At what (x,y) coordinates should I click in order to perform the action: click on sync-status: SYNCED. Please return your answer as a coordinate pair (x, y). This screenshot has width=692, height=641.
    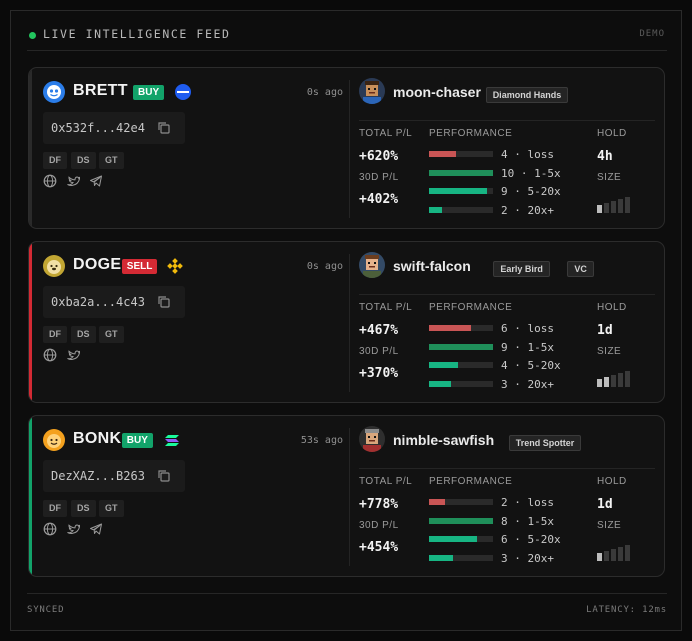
    Looking at the image, I should click on (46, 610).